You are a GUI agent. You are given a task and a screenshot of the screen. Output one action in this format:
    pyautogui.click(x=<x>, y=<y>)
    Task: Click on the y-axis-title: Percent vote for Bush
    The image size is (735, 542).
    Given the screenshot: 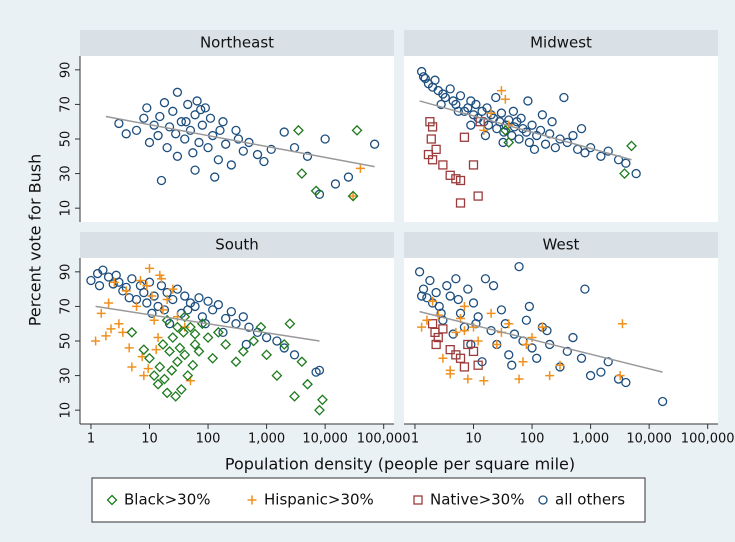 What is the action you would take?
    pyautogui.click(x=35, y=240)
    